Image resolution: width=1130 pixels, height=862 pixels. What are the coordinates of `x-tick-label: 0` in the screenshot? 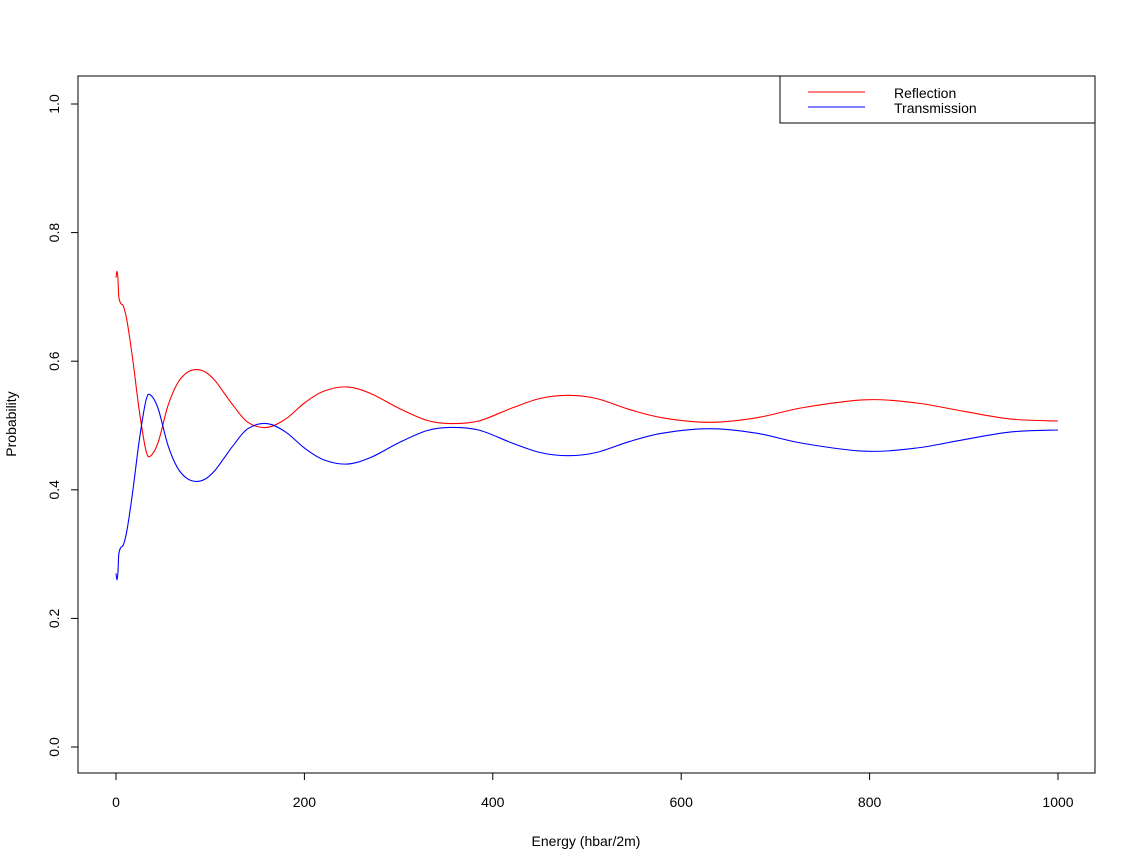 It's located at (116, 802).